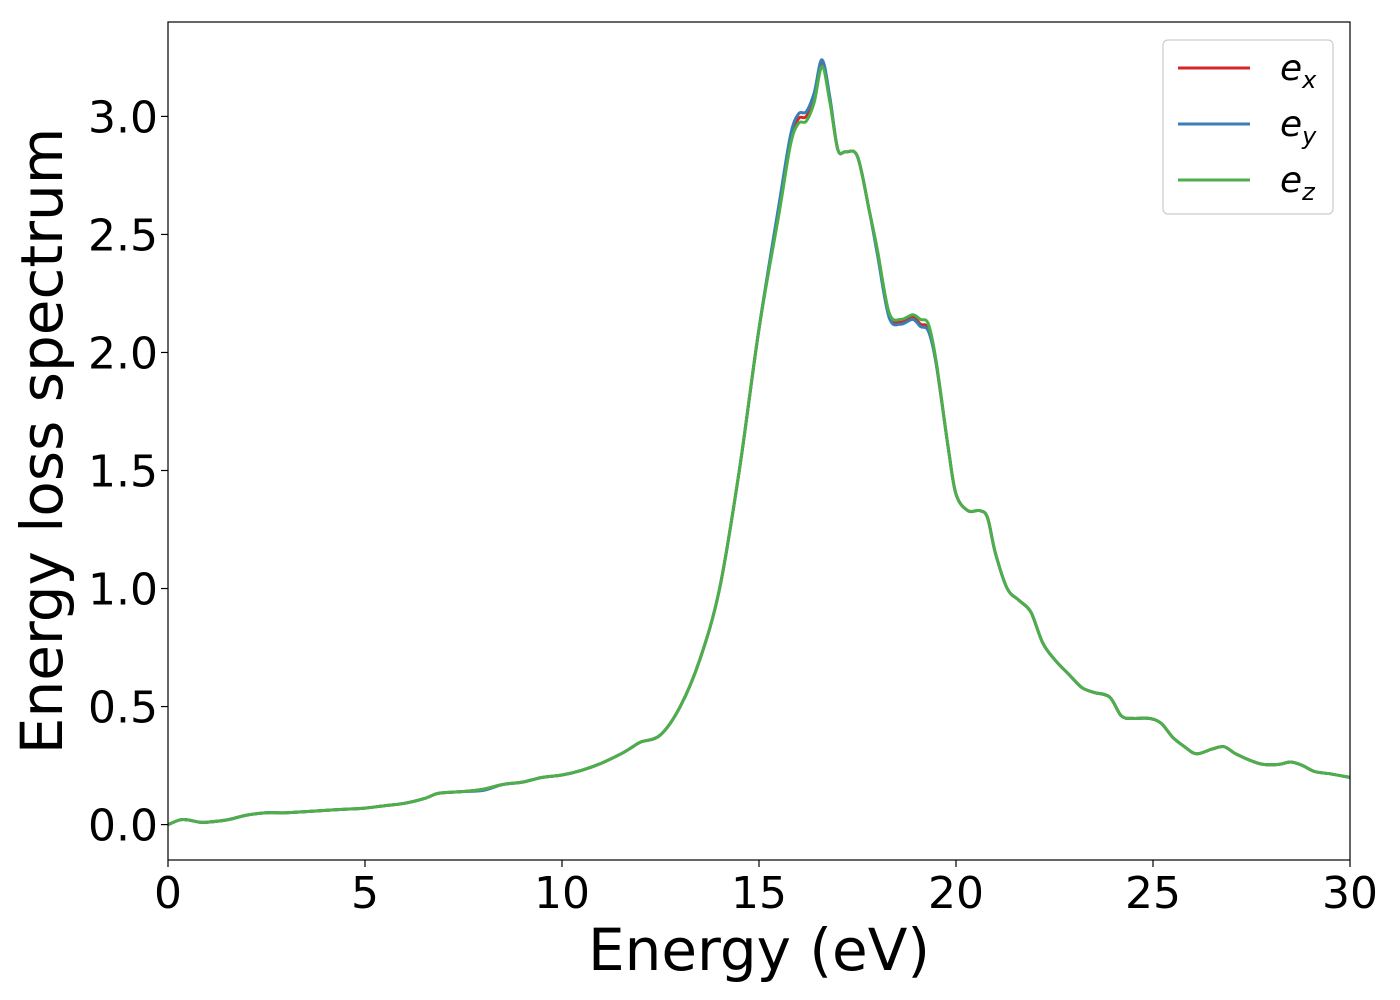 The height and width of the screenshot is (1000, 1400). I want to click on y-tick-label: 1.0, so click(123, 590).